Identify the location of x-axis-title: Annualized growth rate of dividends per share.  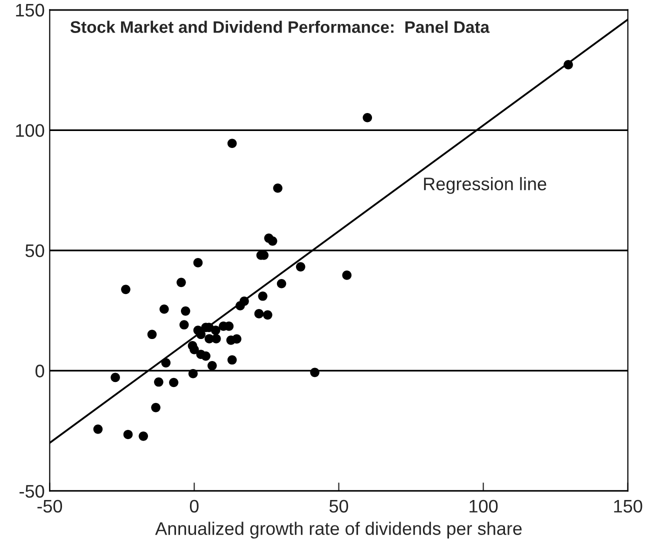
(338, 530).